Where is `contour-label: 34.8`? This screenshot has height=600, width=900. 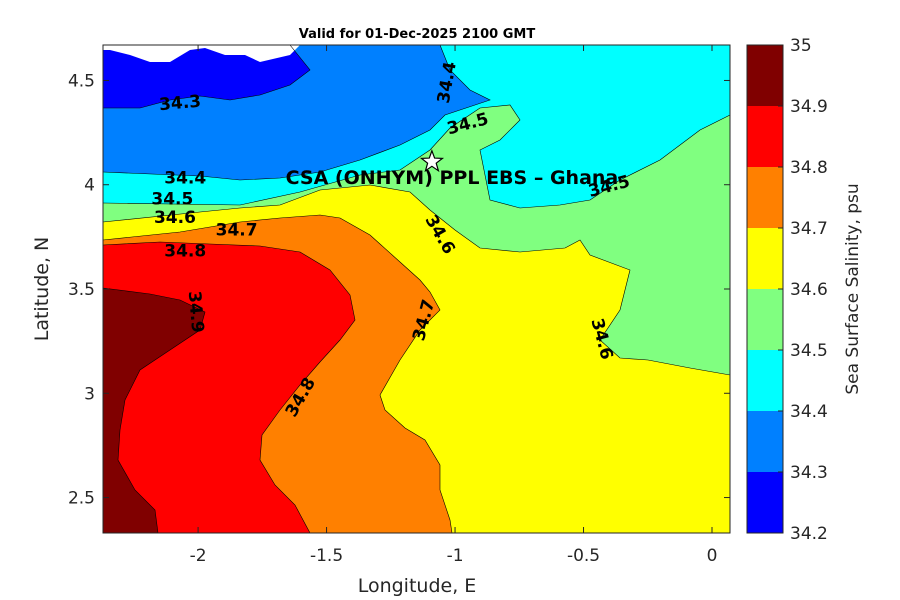 contour-label: 34.8 is located at coordinates (185, 251).